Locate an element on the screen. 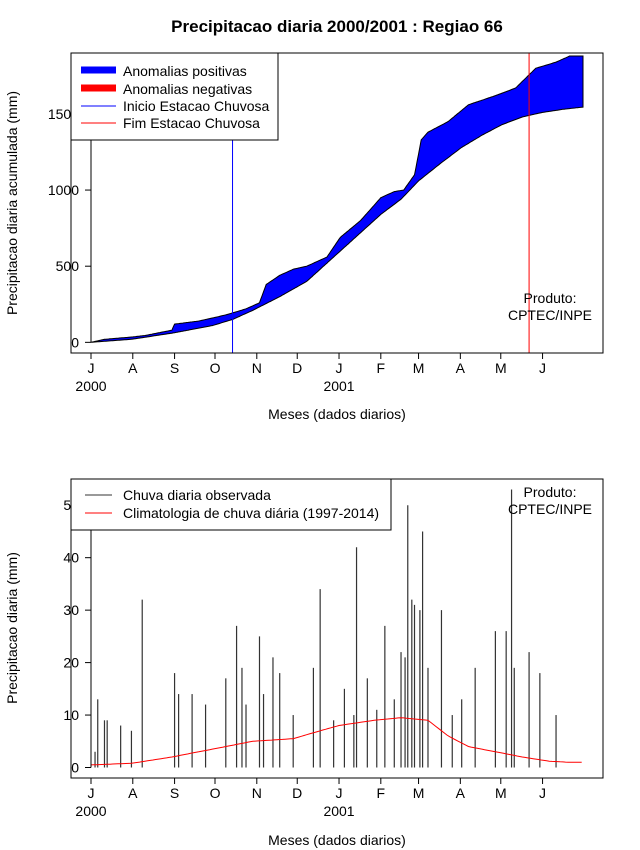 This screenshot has width=640, height=850. y-tick-label: 10 is located at coordinates (71, 715).